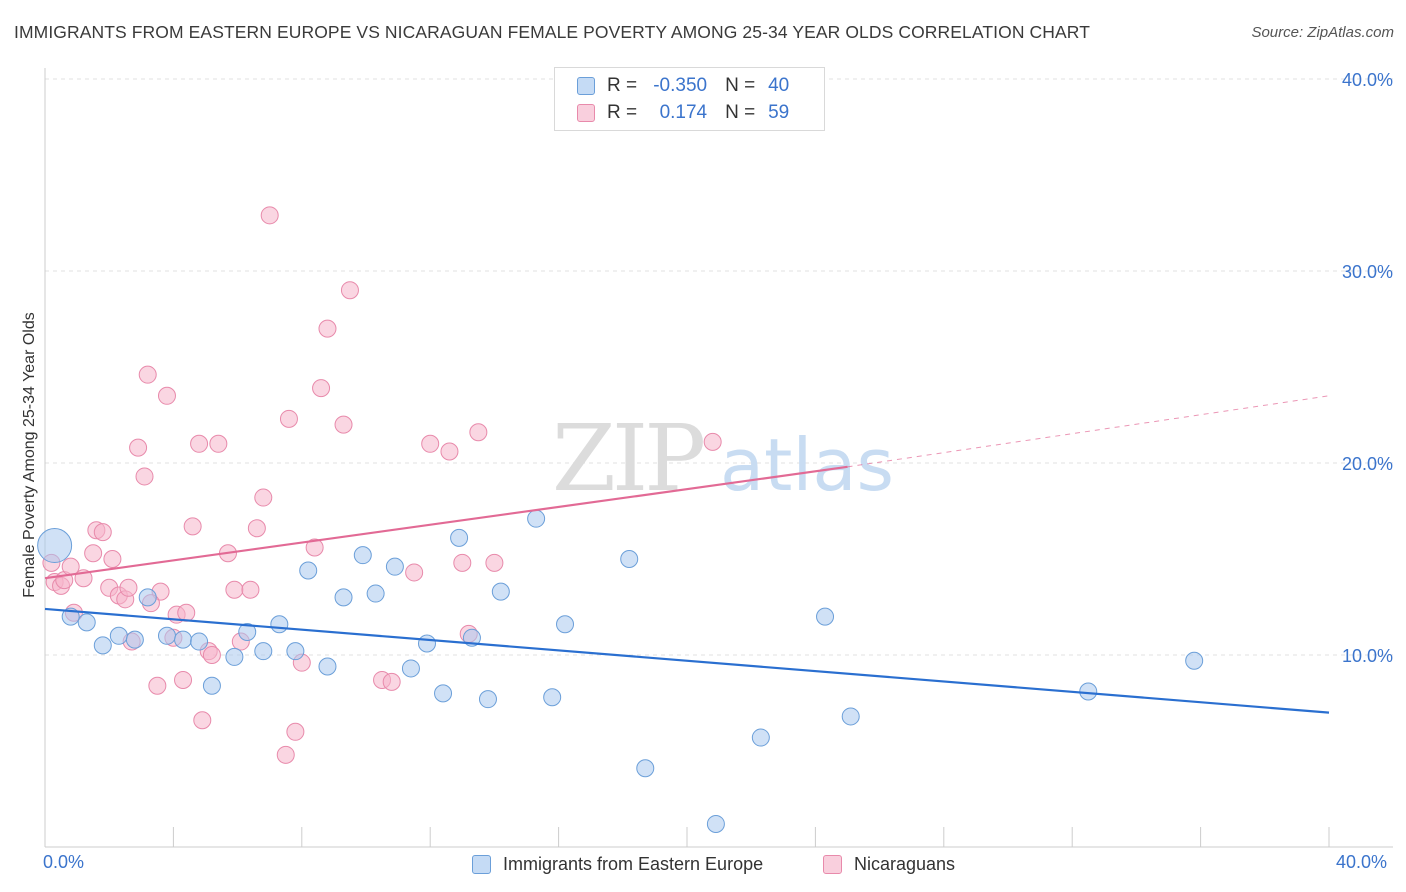 This screenshot has height=892, width=1406. I want to click on legend-row-nicaraguans: R = 0.174 N = 59, so click(683, 113).